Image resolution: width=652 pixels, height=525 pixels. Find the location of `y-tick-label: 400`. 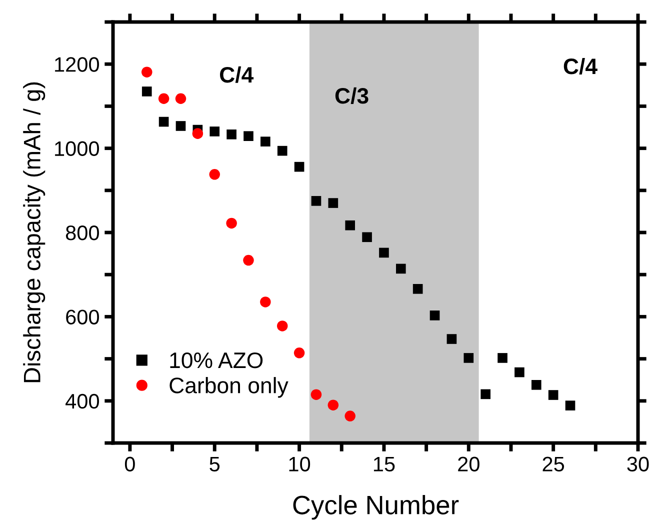

y-tick-label: 400 is located at coordinates (82, 401).